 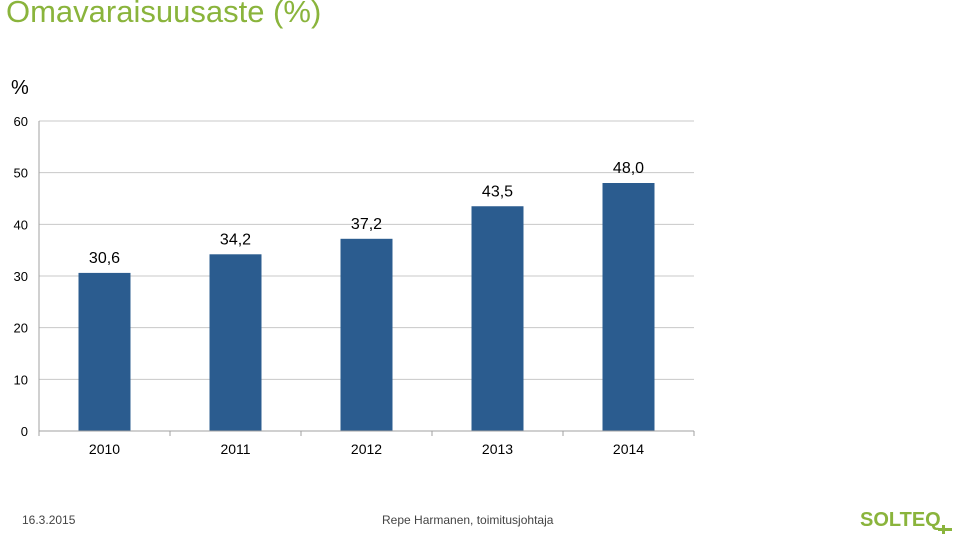 I want to click on footer-date: 16.3.2015, so click(x=49, y=520).